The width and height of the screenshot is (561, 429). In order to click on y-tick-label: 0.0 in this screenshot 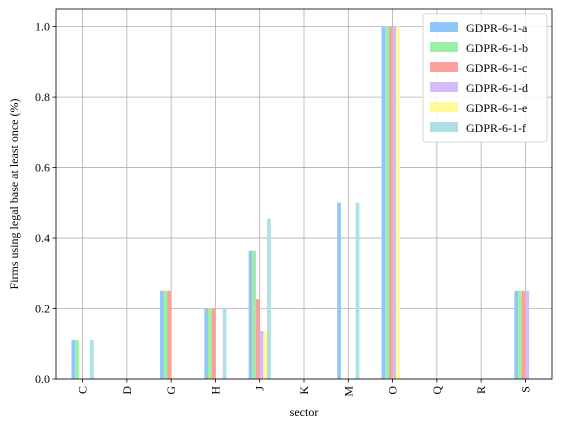, I will do `click(42, 379)`.